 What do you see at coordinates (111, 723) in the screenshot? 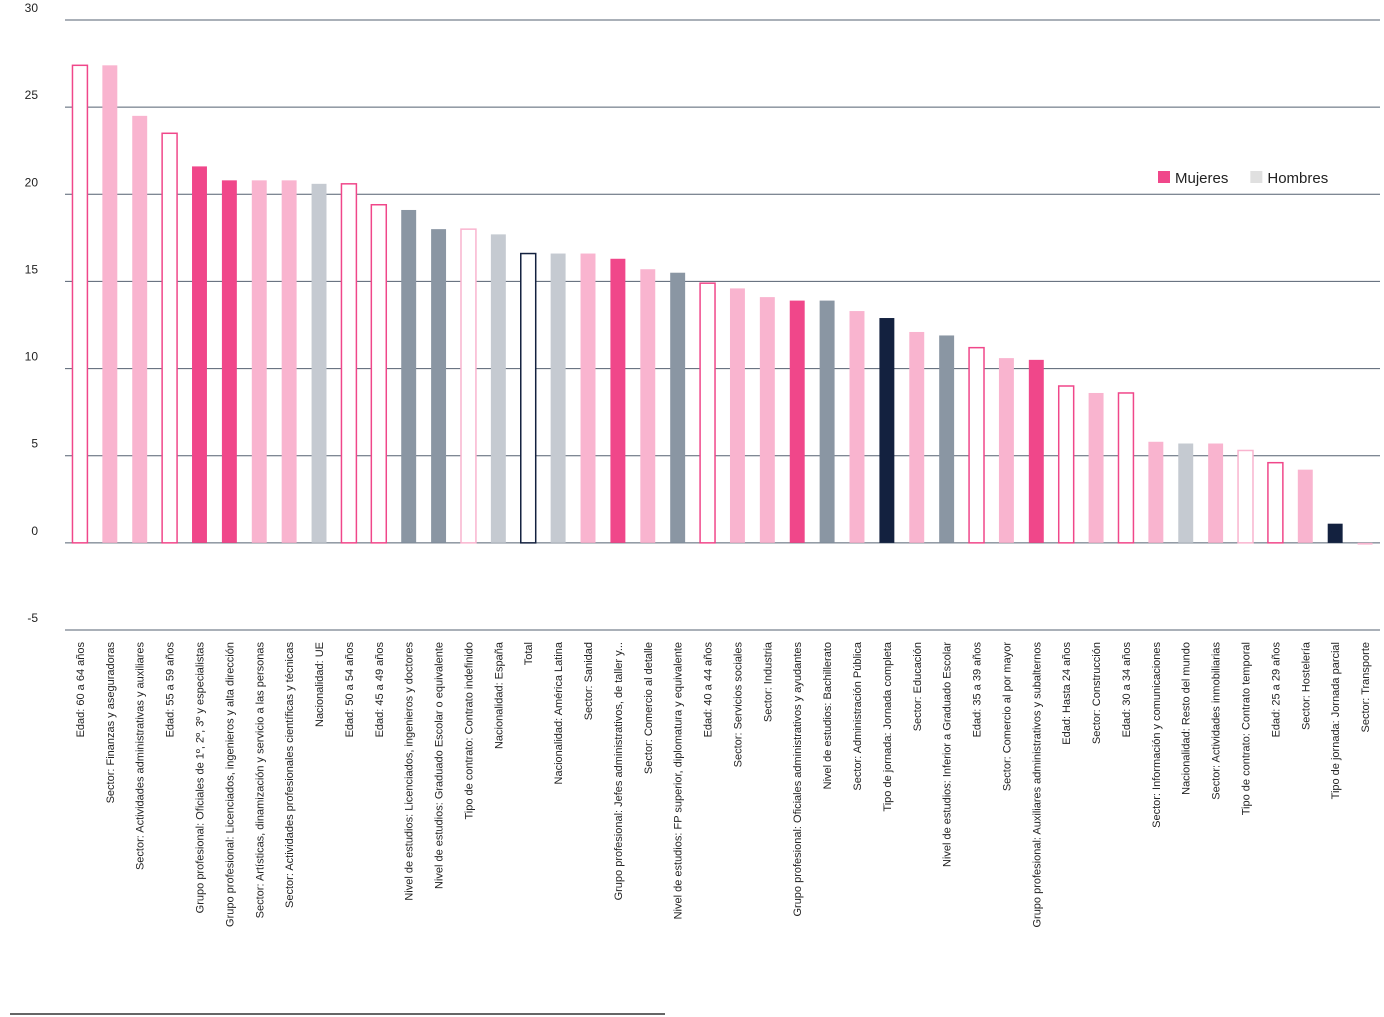
I see `x-tick-label: Sector: Finanzas y aseguradoras` at bounding box center [111, 723].